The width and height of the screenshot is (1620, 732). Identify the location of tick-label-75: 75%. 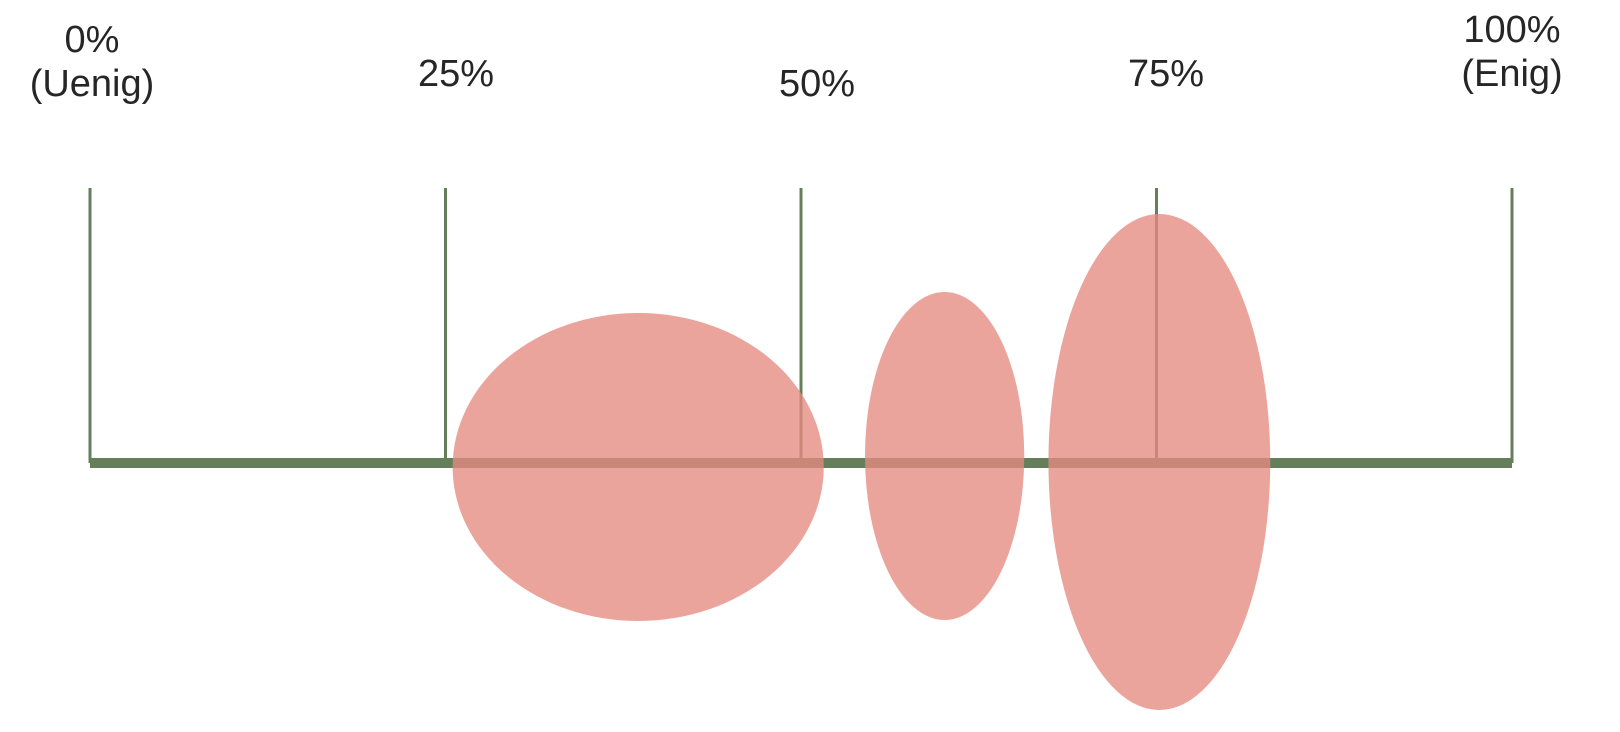
(1166, 74).